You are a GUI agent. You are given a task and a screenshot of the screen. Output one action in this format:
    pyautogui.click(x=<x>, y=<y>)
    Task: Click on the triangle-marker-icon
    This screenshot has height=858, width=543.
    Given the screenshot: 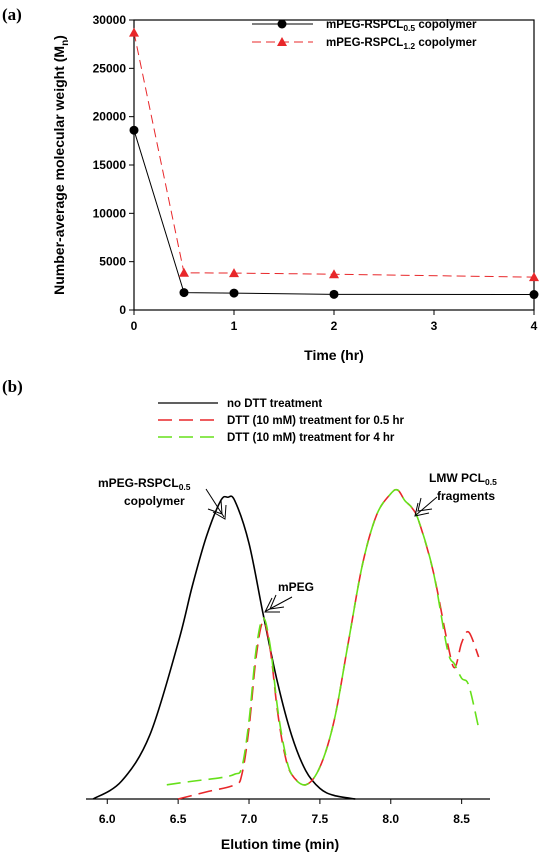 What is the action you would take?
    pyautogui.click(x=282, y=41)
    